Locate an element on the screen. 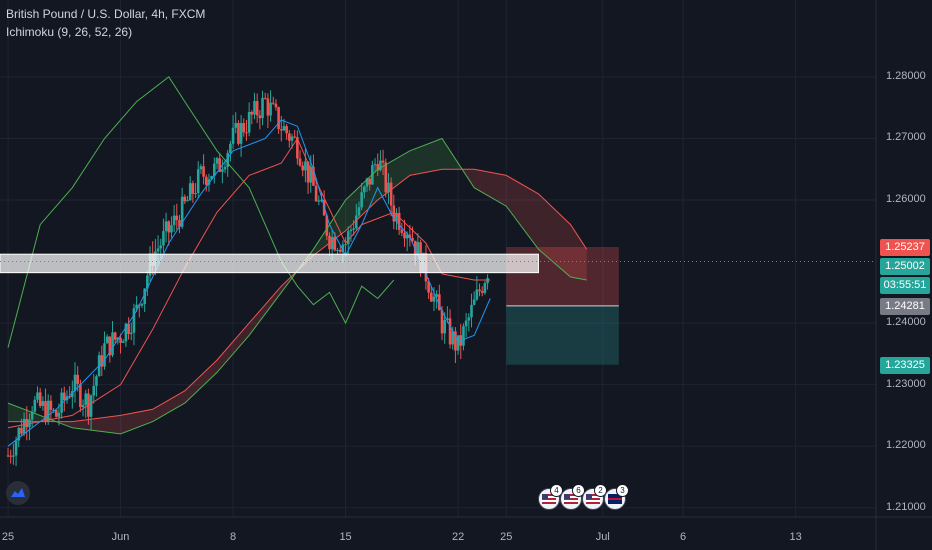 The height and width of the screenshot is (550, 932). us-flag-event-icon: 2 is located at coordinates (594, 497).